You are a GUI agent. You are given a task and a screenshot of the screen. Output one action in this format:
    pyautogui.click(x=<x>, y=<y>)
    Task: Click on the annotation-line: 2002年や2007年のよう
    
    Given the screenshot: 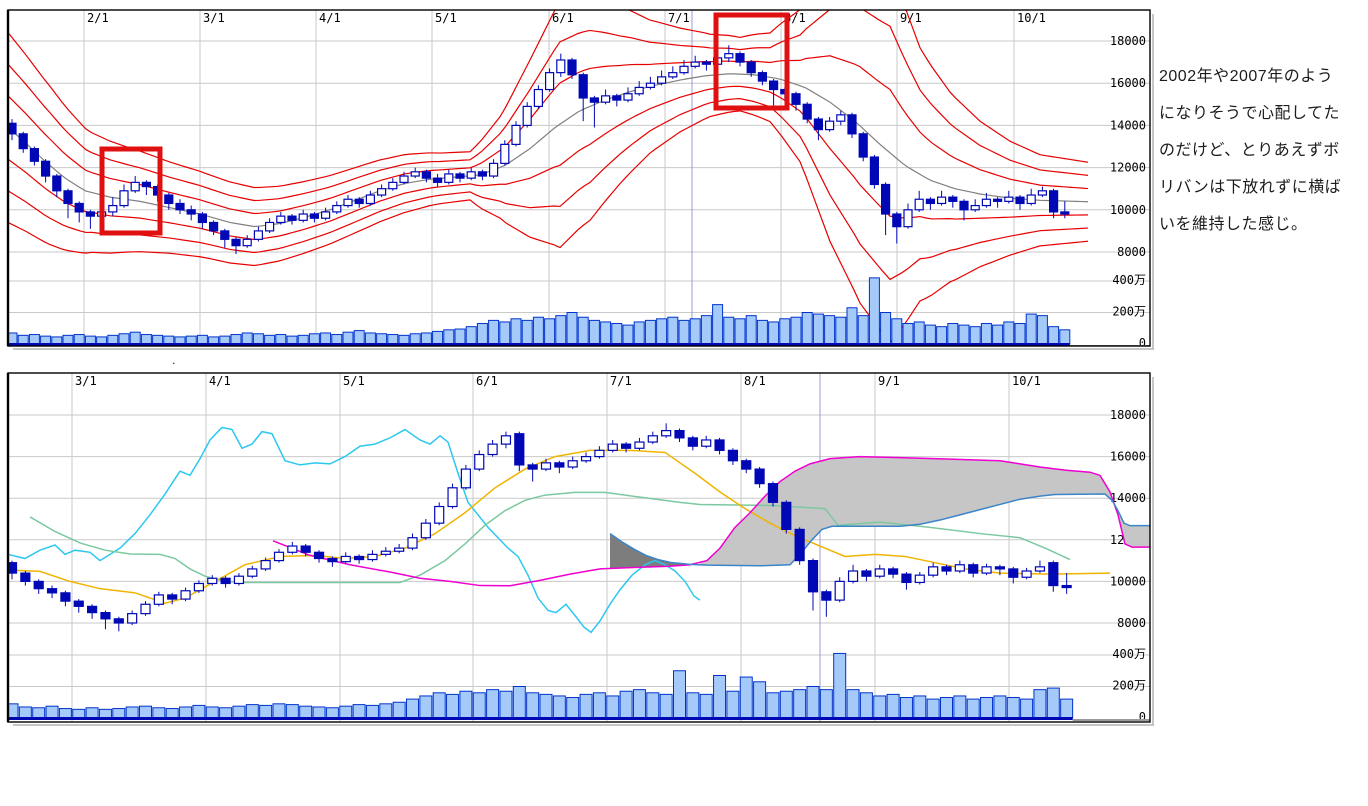 What is the action you would take?
    pyautogui.click(x=1246, y=76)
    